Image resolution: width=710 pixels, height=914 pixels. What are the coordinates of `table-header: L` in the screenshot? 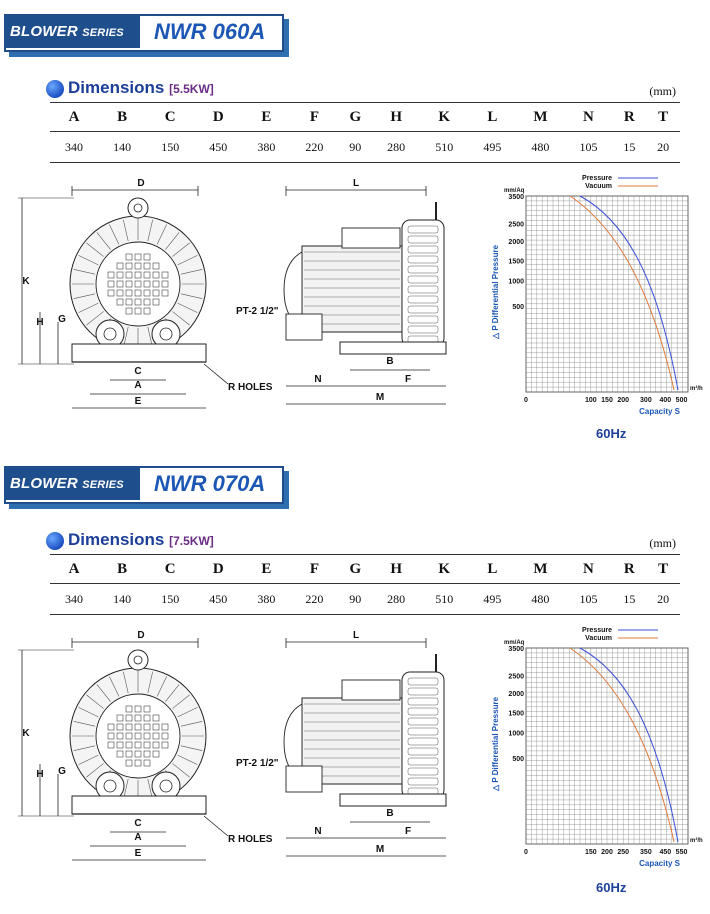 It's located at (492, 117).